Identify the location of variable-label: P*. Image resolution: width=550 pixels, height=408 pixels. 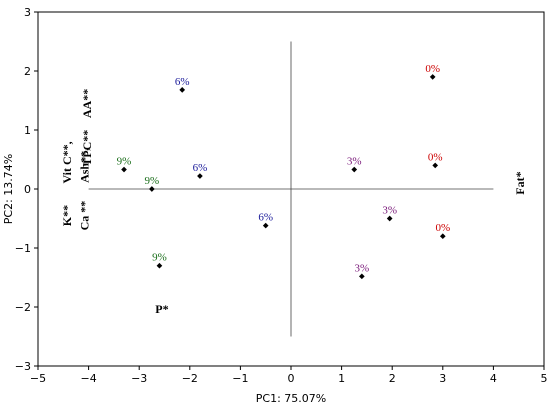
(161, 309).